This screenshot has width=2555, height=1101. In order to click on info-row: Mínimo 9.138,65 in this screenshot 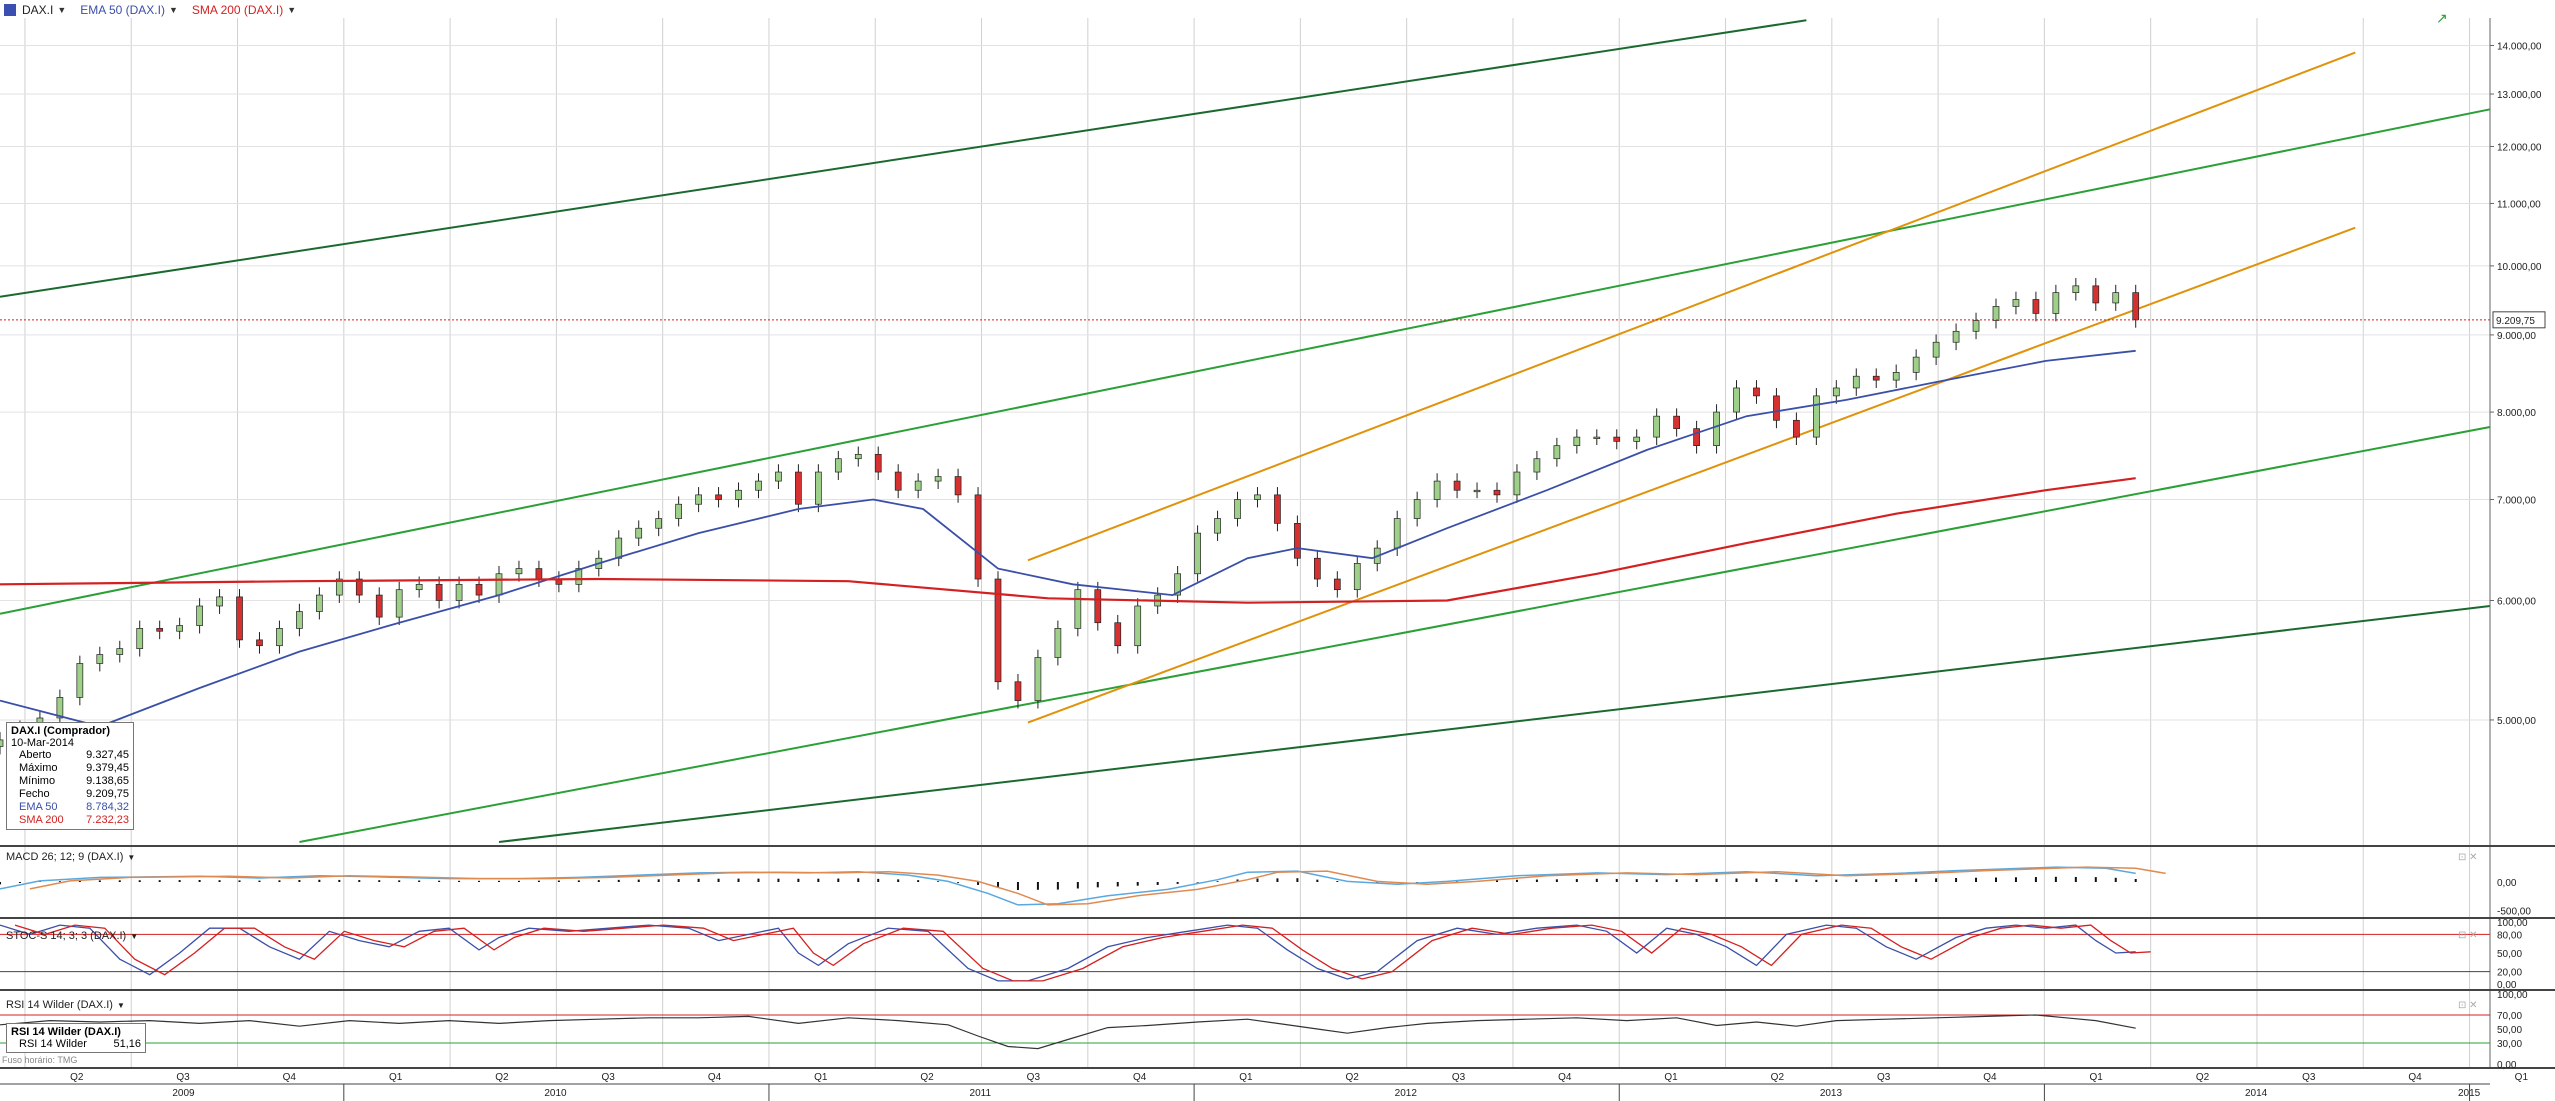, I will do `click(70, 781)`.